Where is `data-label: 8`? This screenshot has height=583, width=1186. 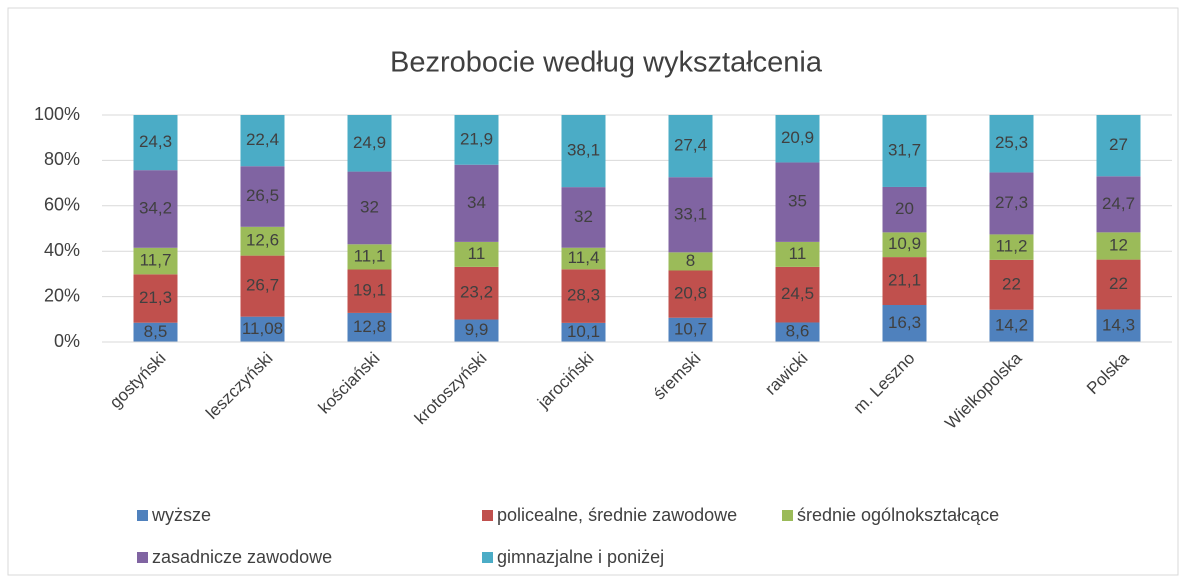 data-label: 8 is located at coordinates (690, 260).